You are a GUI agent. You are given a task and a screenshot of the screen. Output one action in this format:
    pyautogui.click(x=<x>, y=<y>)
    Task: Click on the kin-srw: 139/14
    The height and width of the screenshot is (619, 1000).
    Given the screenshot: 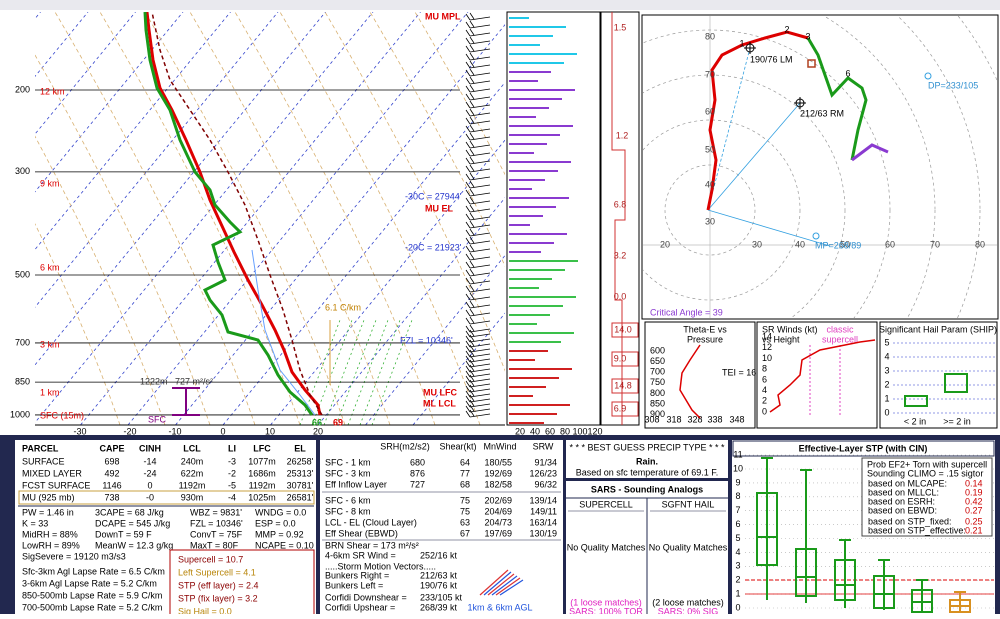 What is the action you would take?
    pyautogui.click(x=543, y=500)
    